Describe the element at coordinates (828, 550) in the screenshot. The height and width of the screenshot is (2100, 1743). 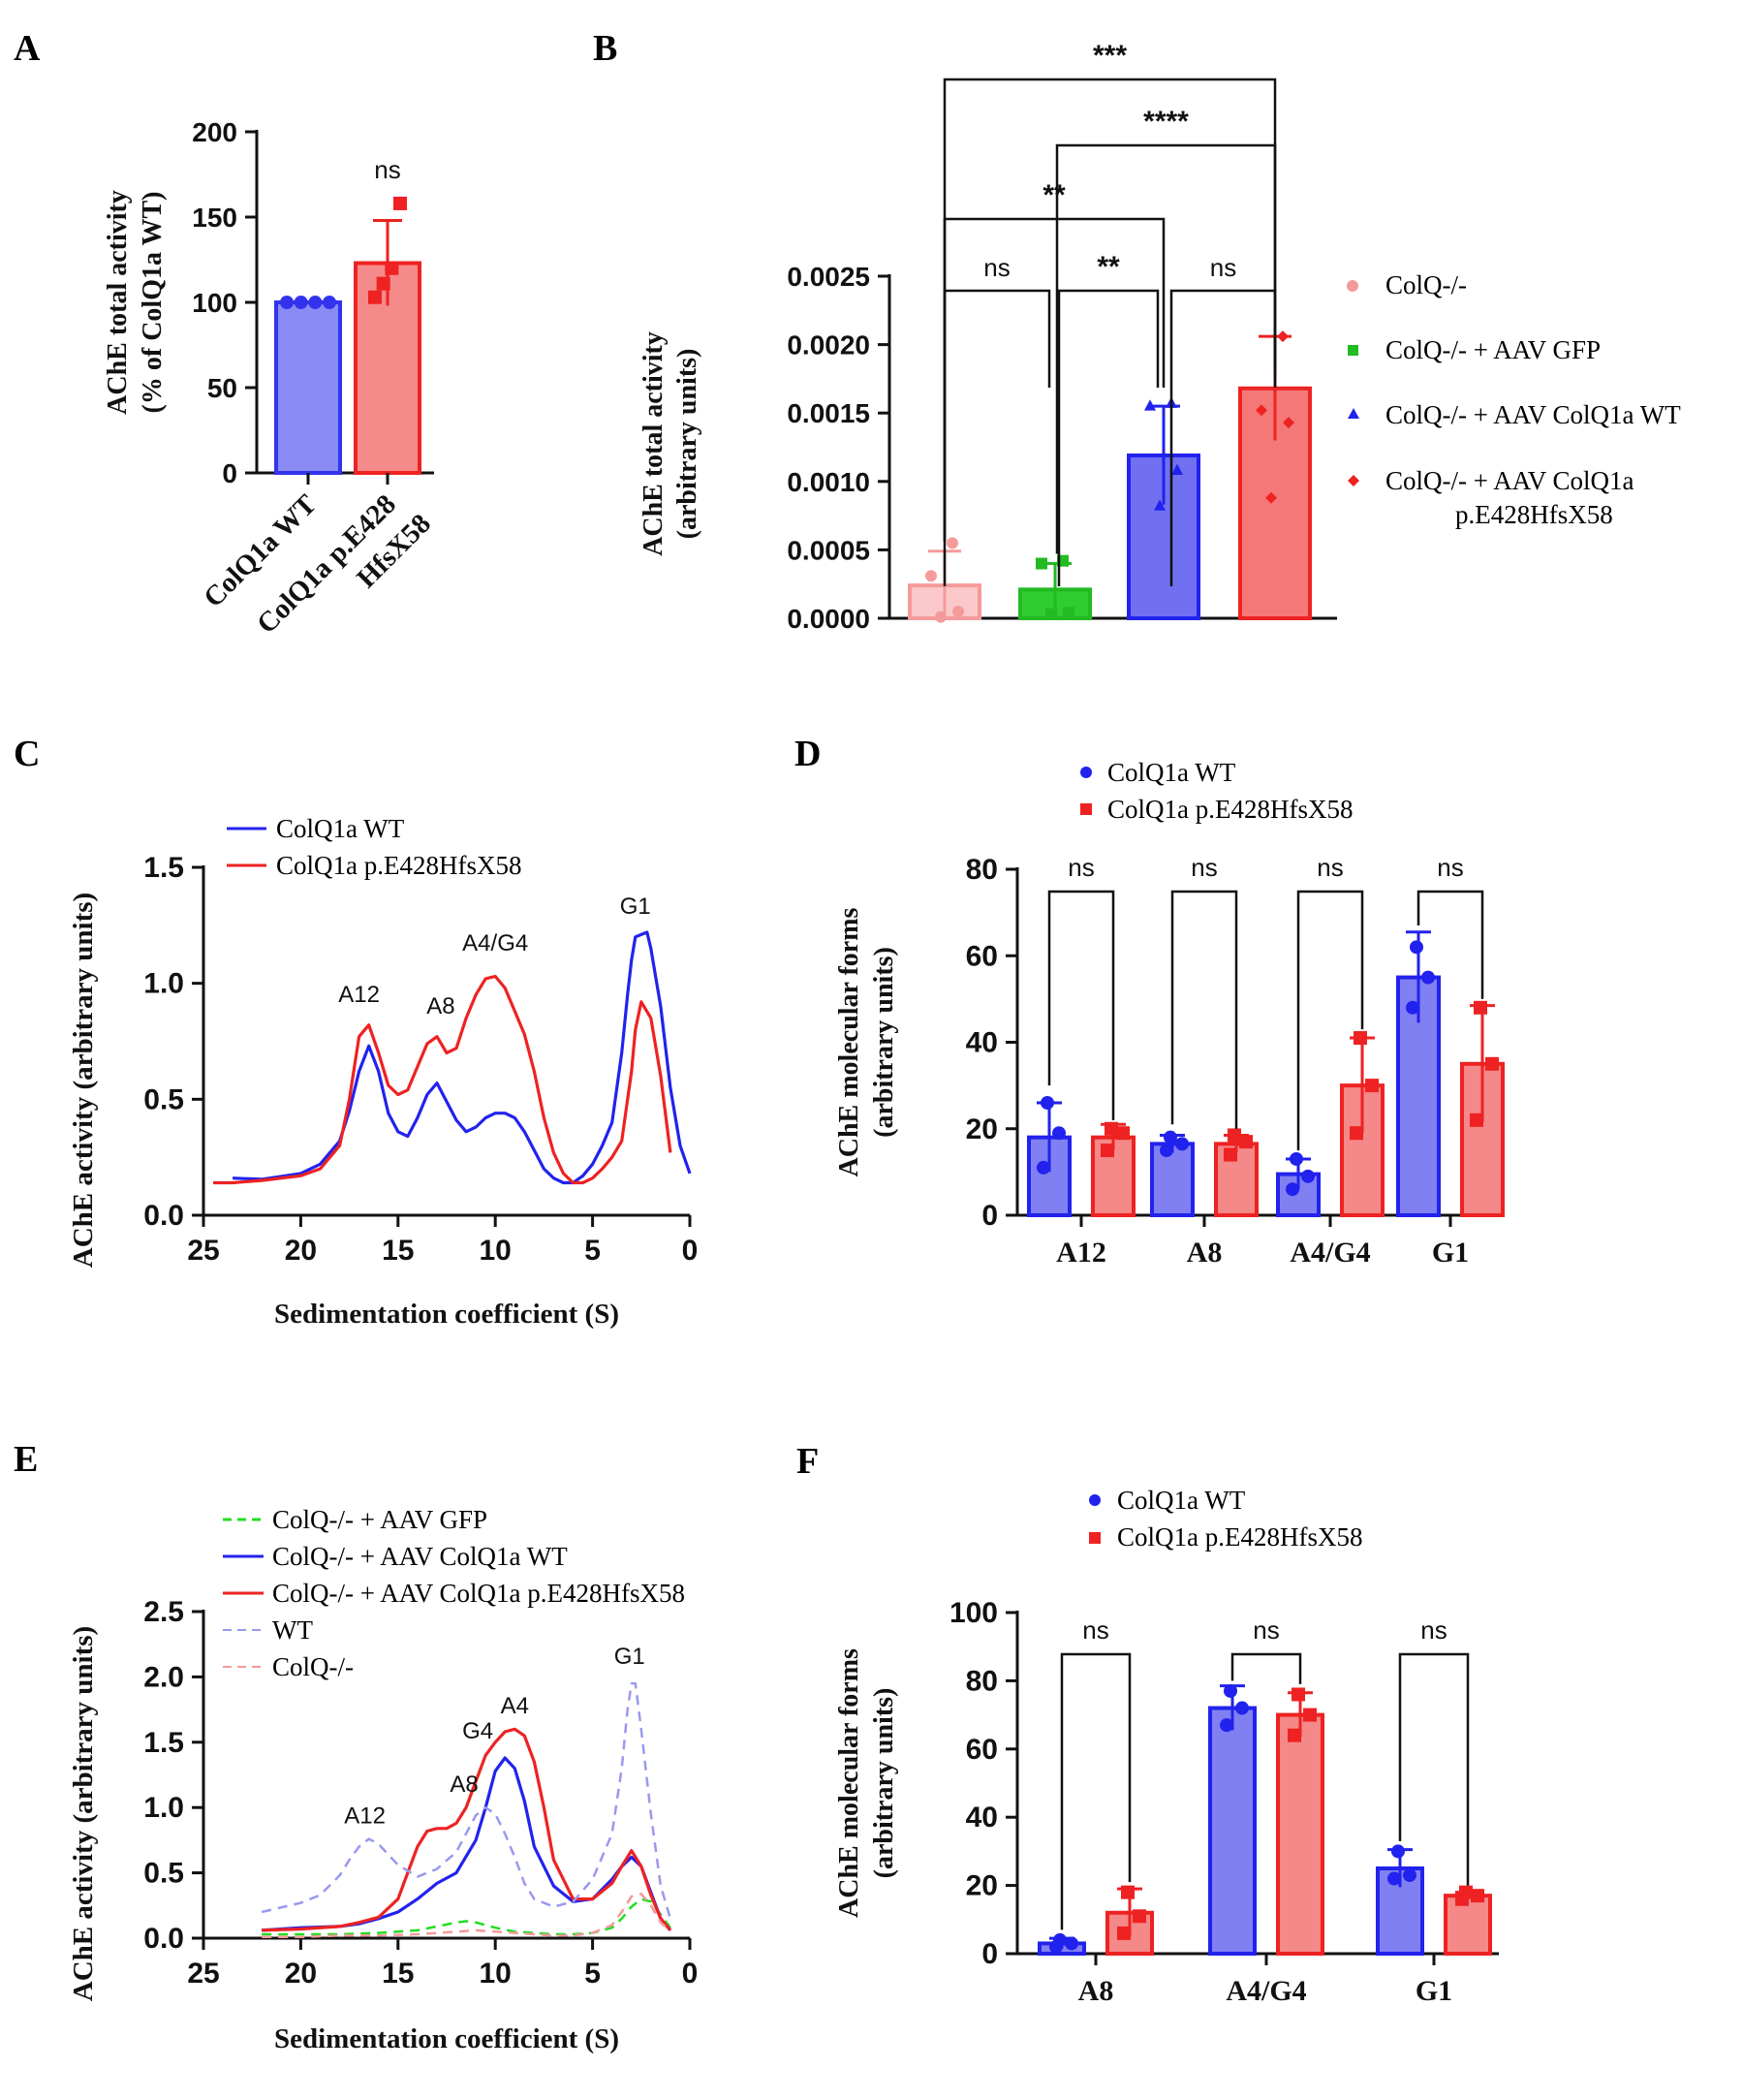
I see `y-tick-label-b-1: 0.0005` at that location.